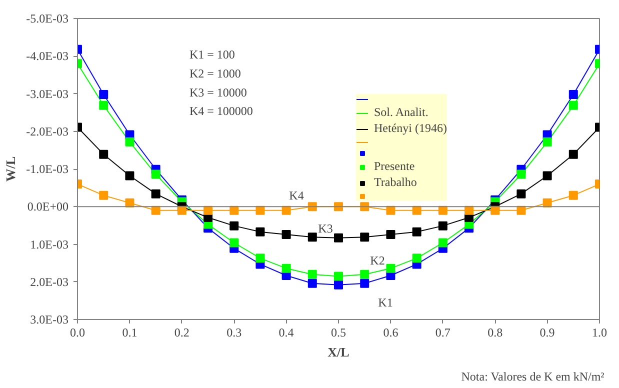 This screenshot has width=619, height=388. I want to click on x-tick-label: 0.9, so click(547, 333).